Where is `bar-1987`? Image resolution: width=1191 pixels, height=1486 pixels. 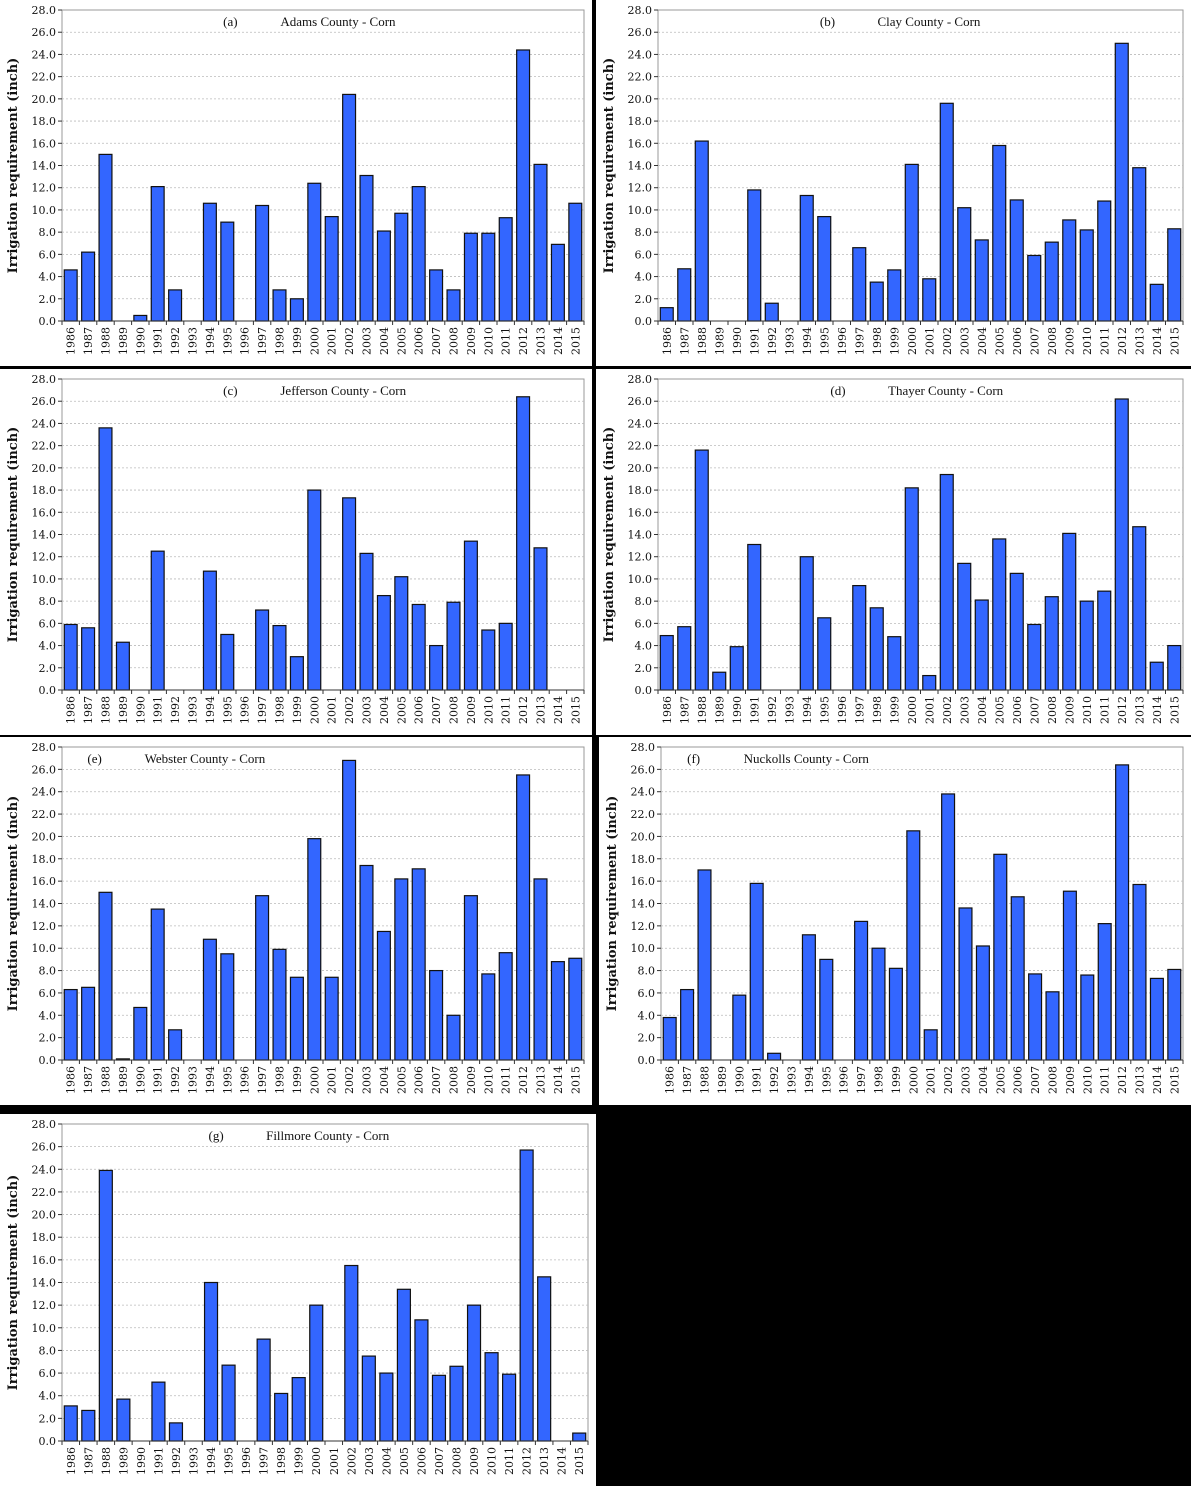
bar-1987 is located at coordinates (684, 295).